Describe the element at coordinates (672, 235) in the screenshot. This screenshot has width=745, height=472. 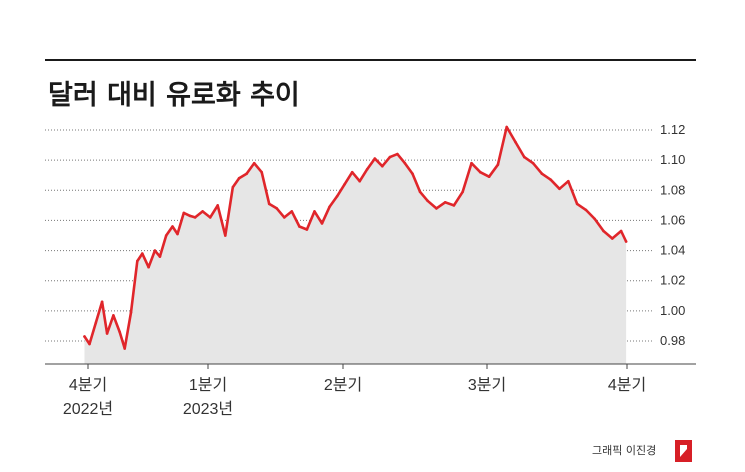
I see `y-axis: 1.12 1.10 1.08 1.06 1.04 1.02 1.00 0.98` at that location.